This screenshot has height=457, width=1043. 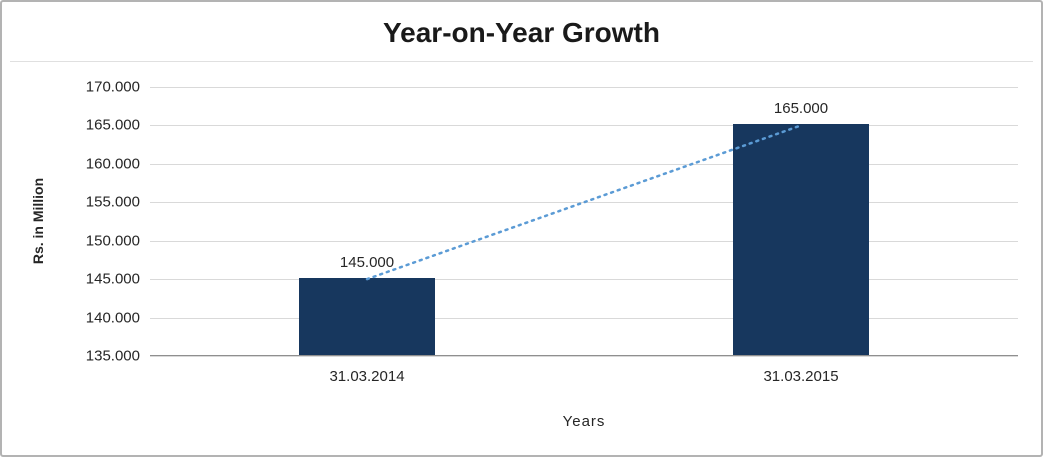 I want to click on bar-value-label: 165.000, so click(x=801, y=109).